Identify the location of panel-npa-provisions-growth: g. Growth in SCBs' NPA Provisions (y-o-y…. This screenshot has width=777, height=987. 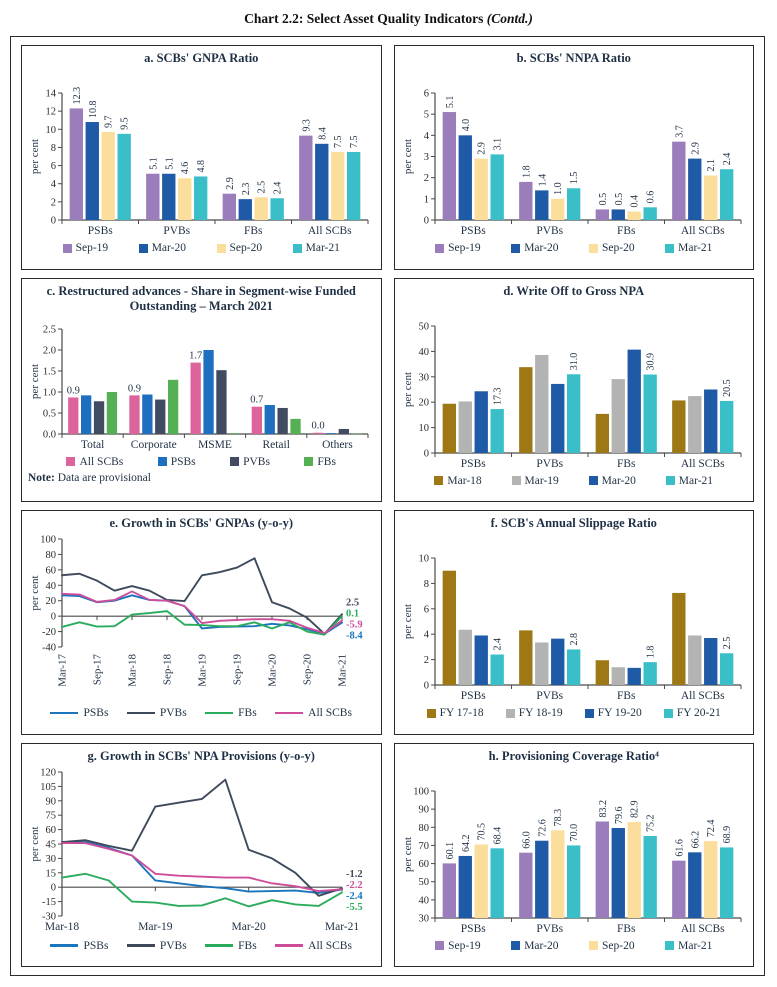
(201, 854).